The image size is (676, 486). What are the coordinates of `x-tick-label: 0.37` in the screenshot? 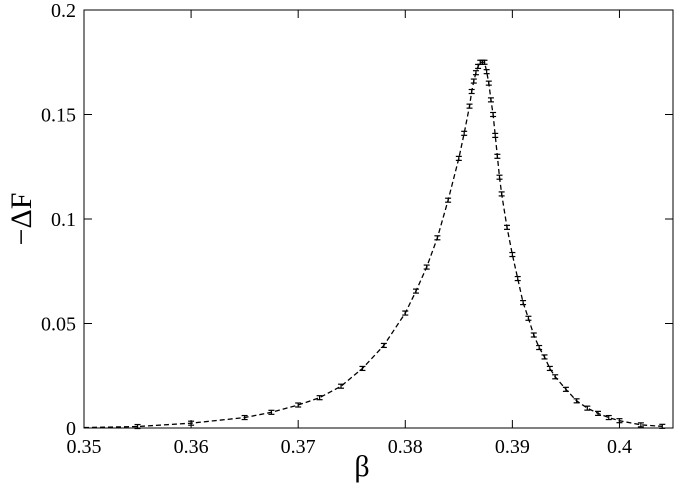 It's located at (298, 447).